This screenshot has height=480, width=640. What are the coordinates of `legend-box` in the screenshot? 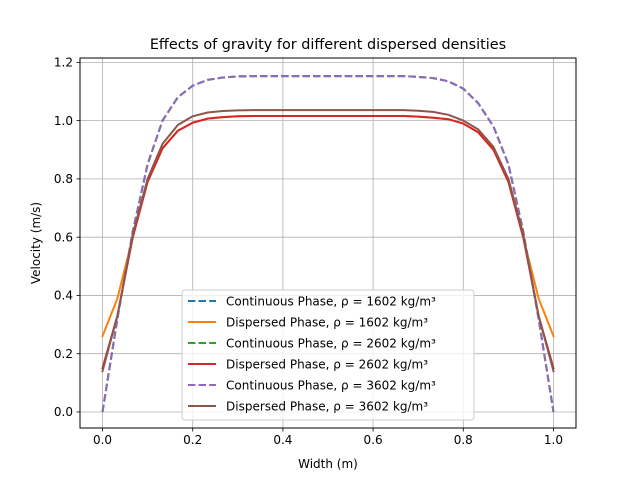 It's located at (328, 355).